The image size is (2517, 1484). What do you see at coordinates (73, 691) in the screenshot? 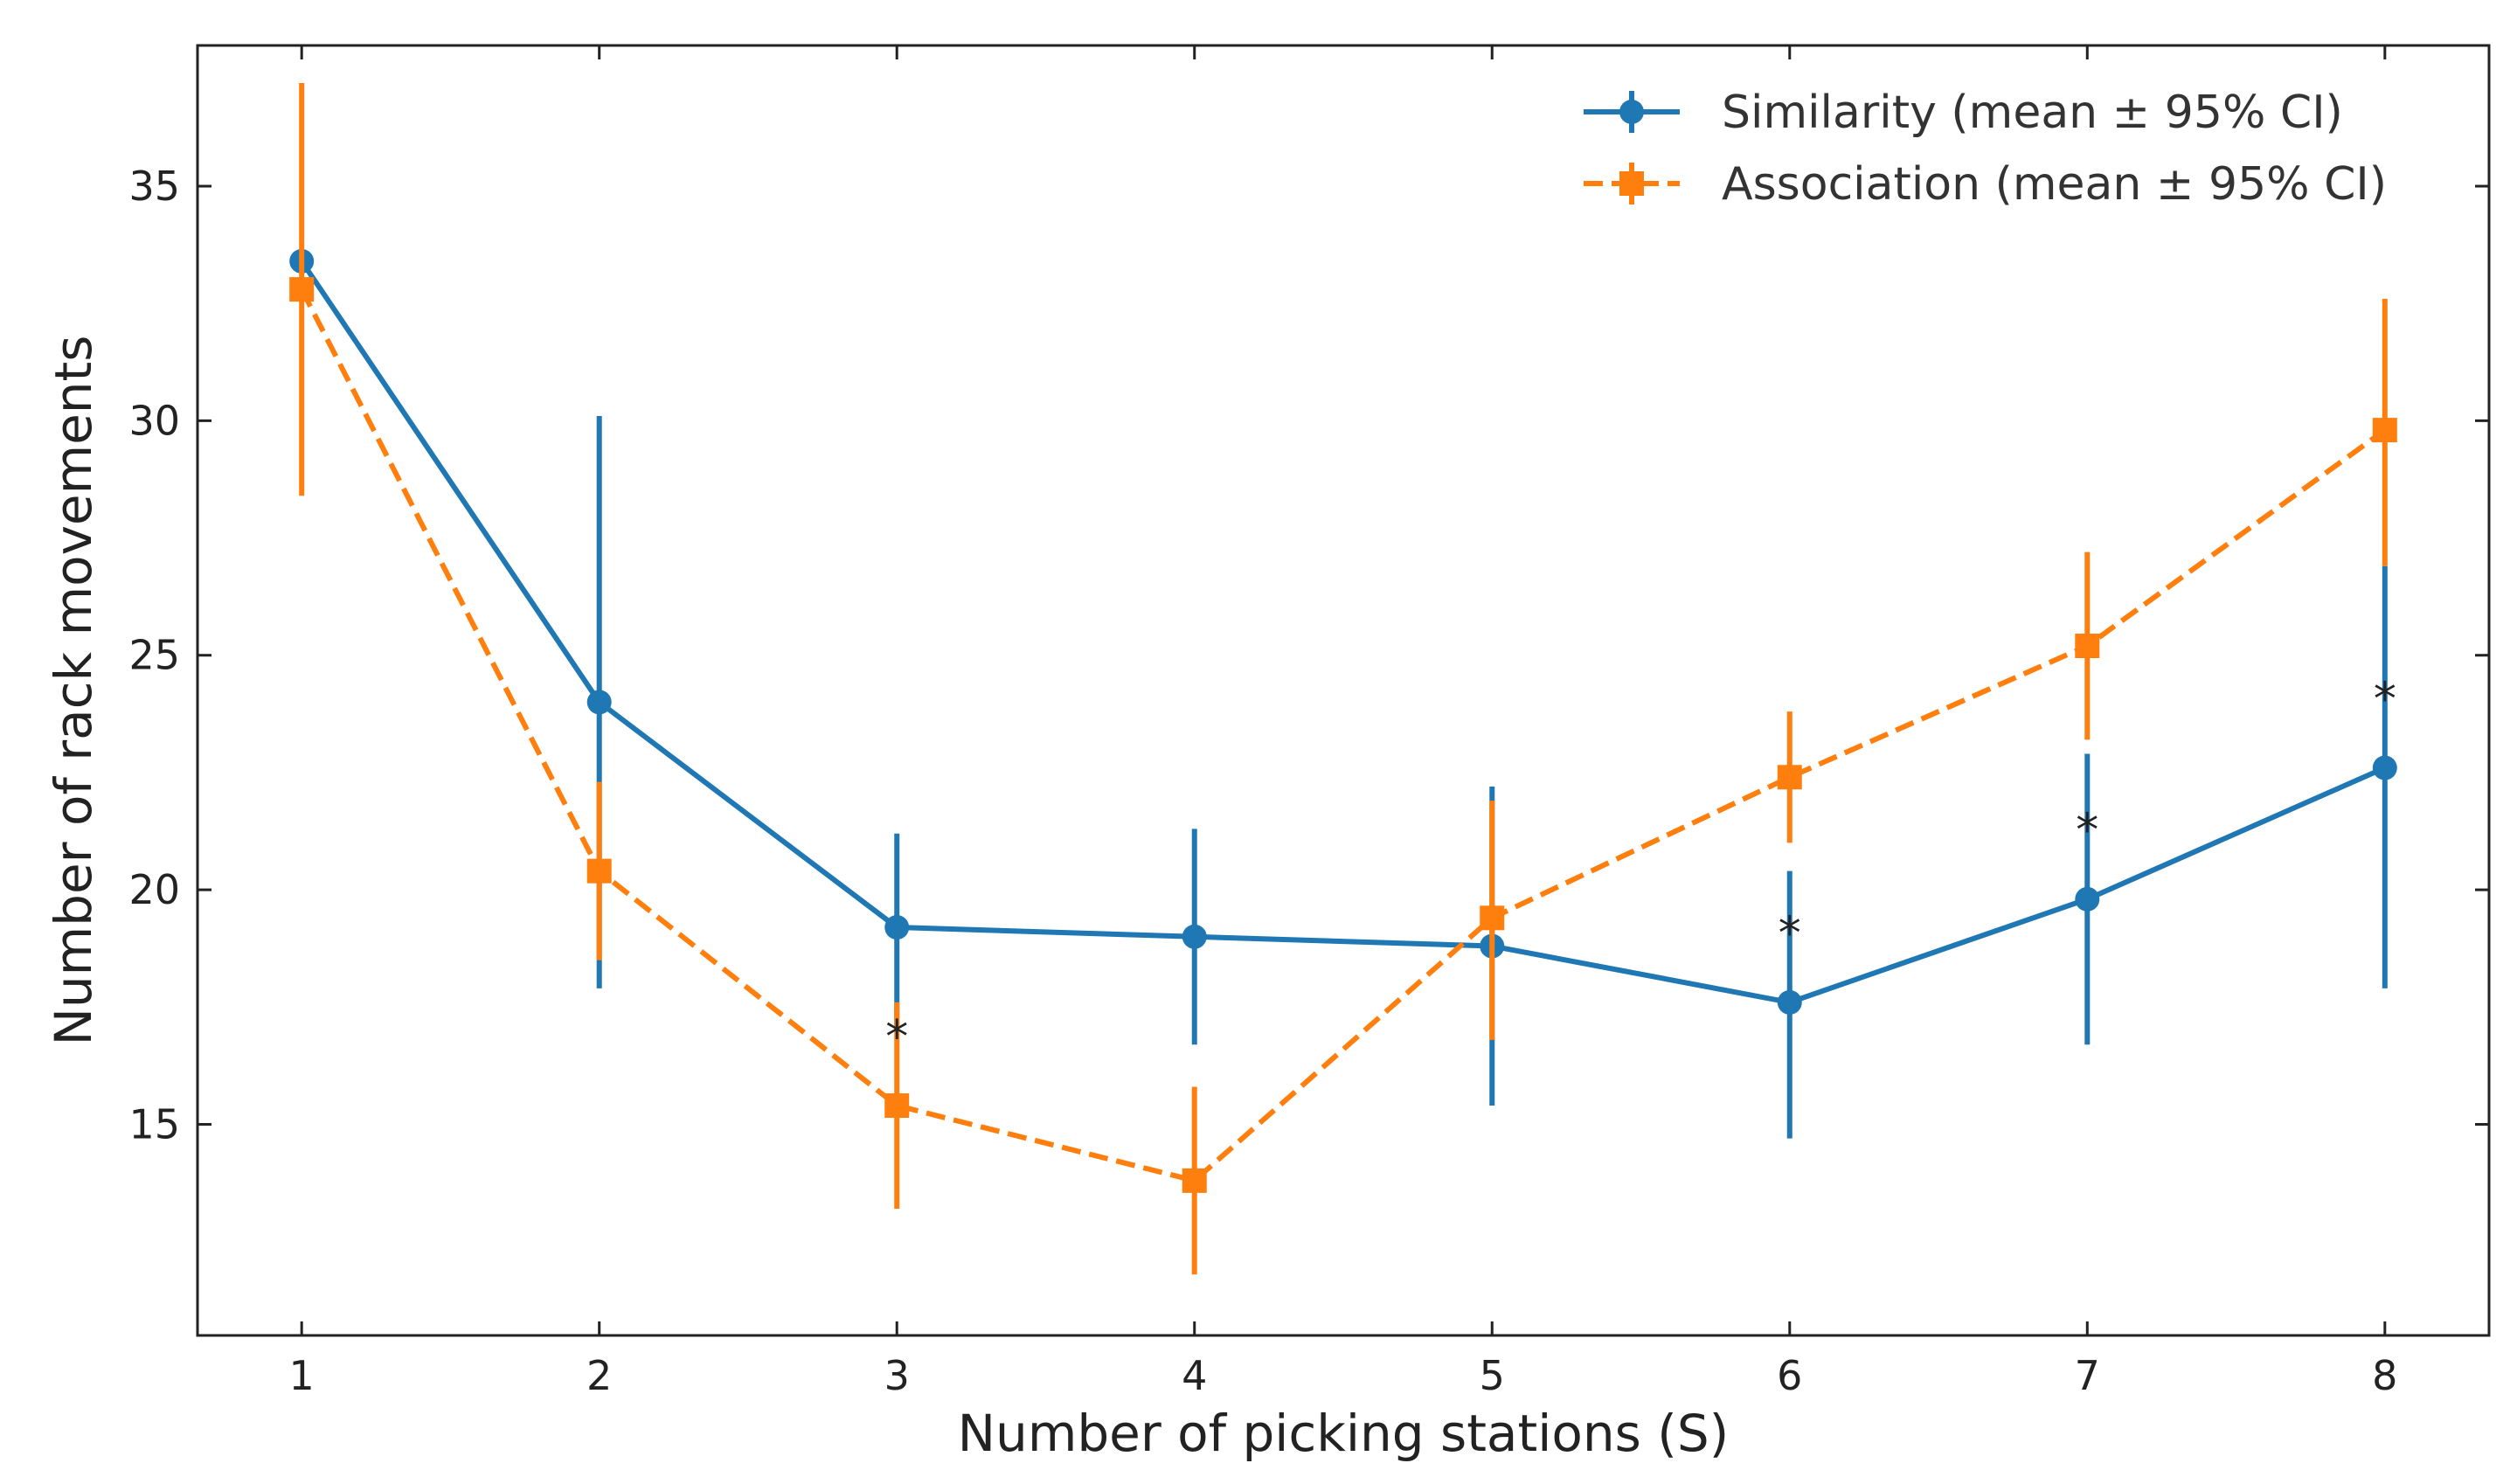
I see `y-axis-label: Number of rack movements` at bounding box center [73, 691].